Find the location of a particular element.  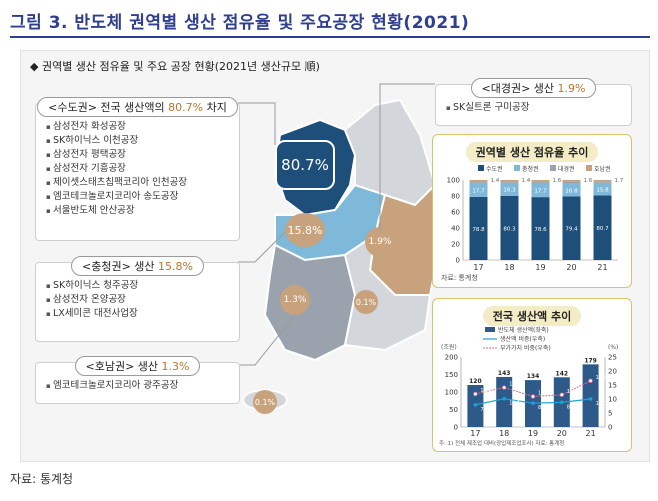

plant-item: 삼성전자 평택공장 is located at coordinates (116, 155).